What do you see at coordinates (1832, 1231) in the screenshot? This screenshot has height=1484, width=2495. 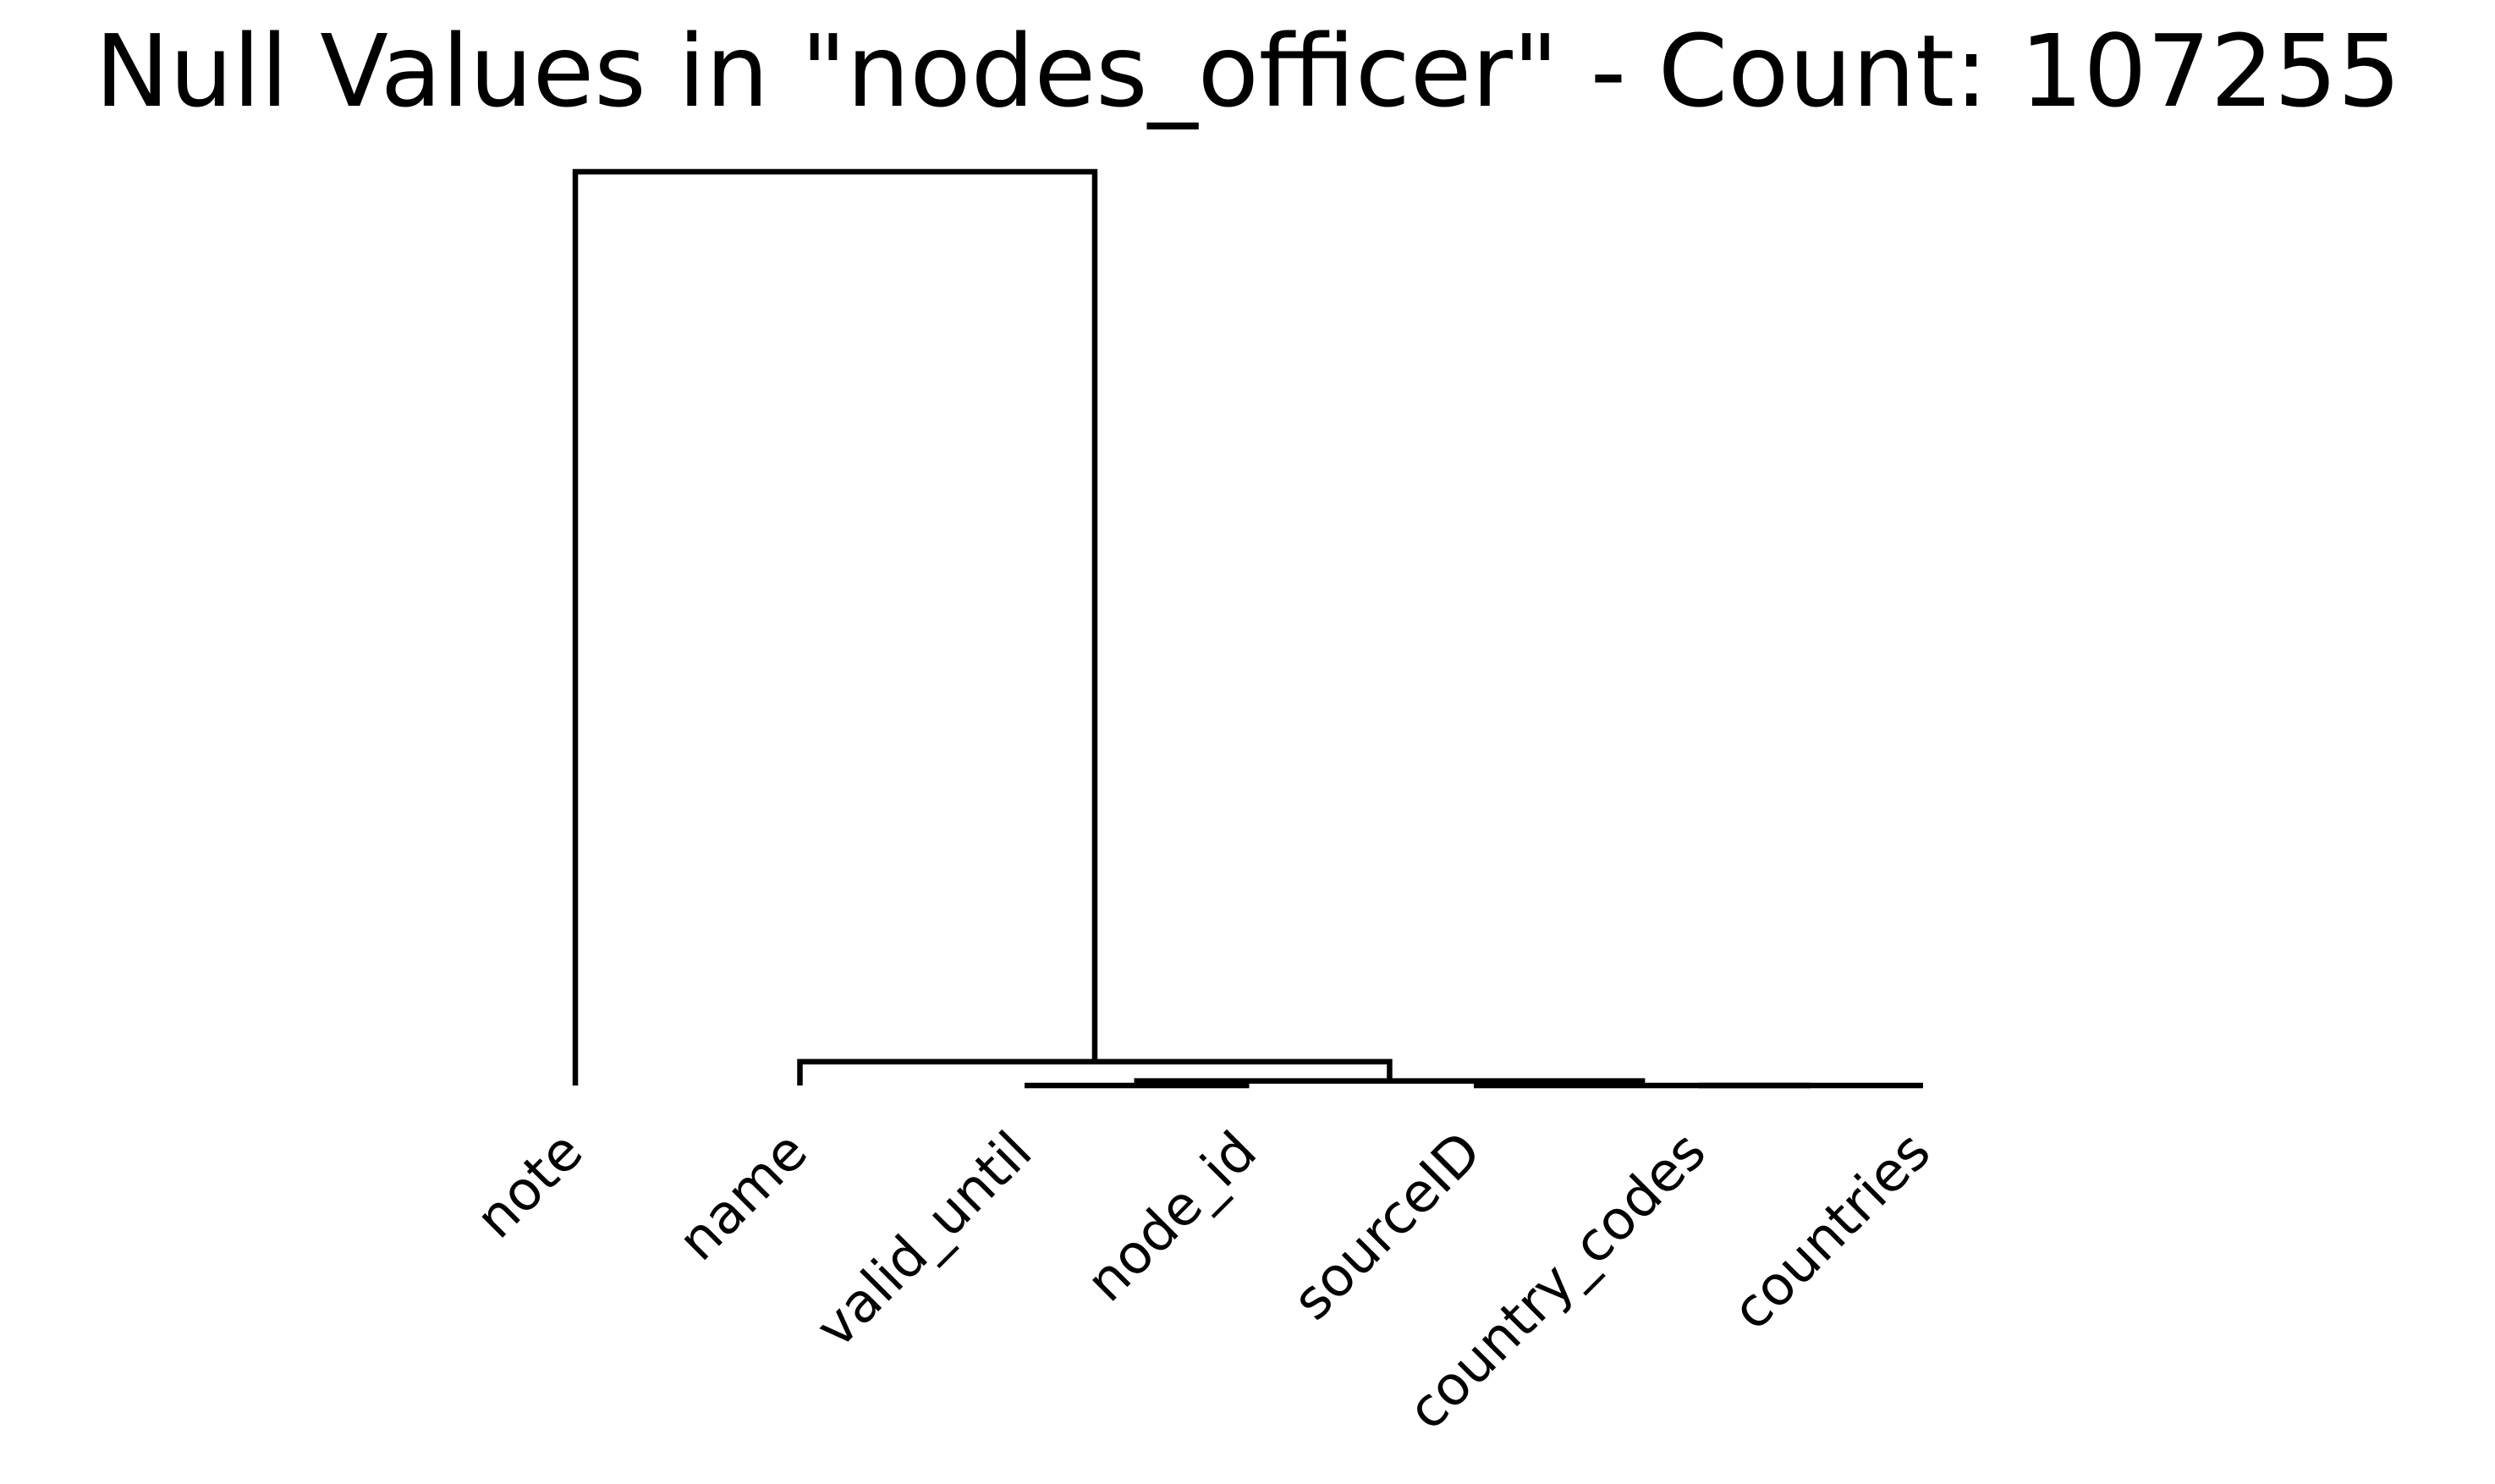 I see `leaf-label-countries: countries` at bounding box center [1832, 1231].